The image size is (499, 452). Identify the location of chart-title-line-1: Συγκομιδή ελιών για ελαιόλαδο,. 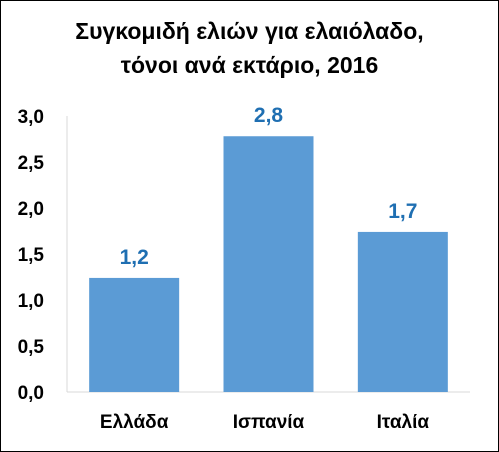
(249, 31).